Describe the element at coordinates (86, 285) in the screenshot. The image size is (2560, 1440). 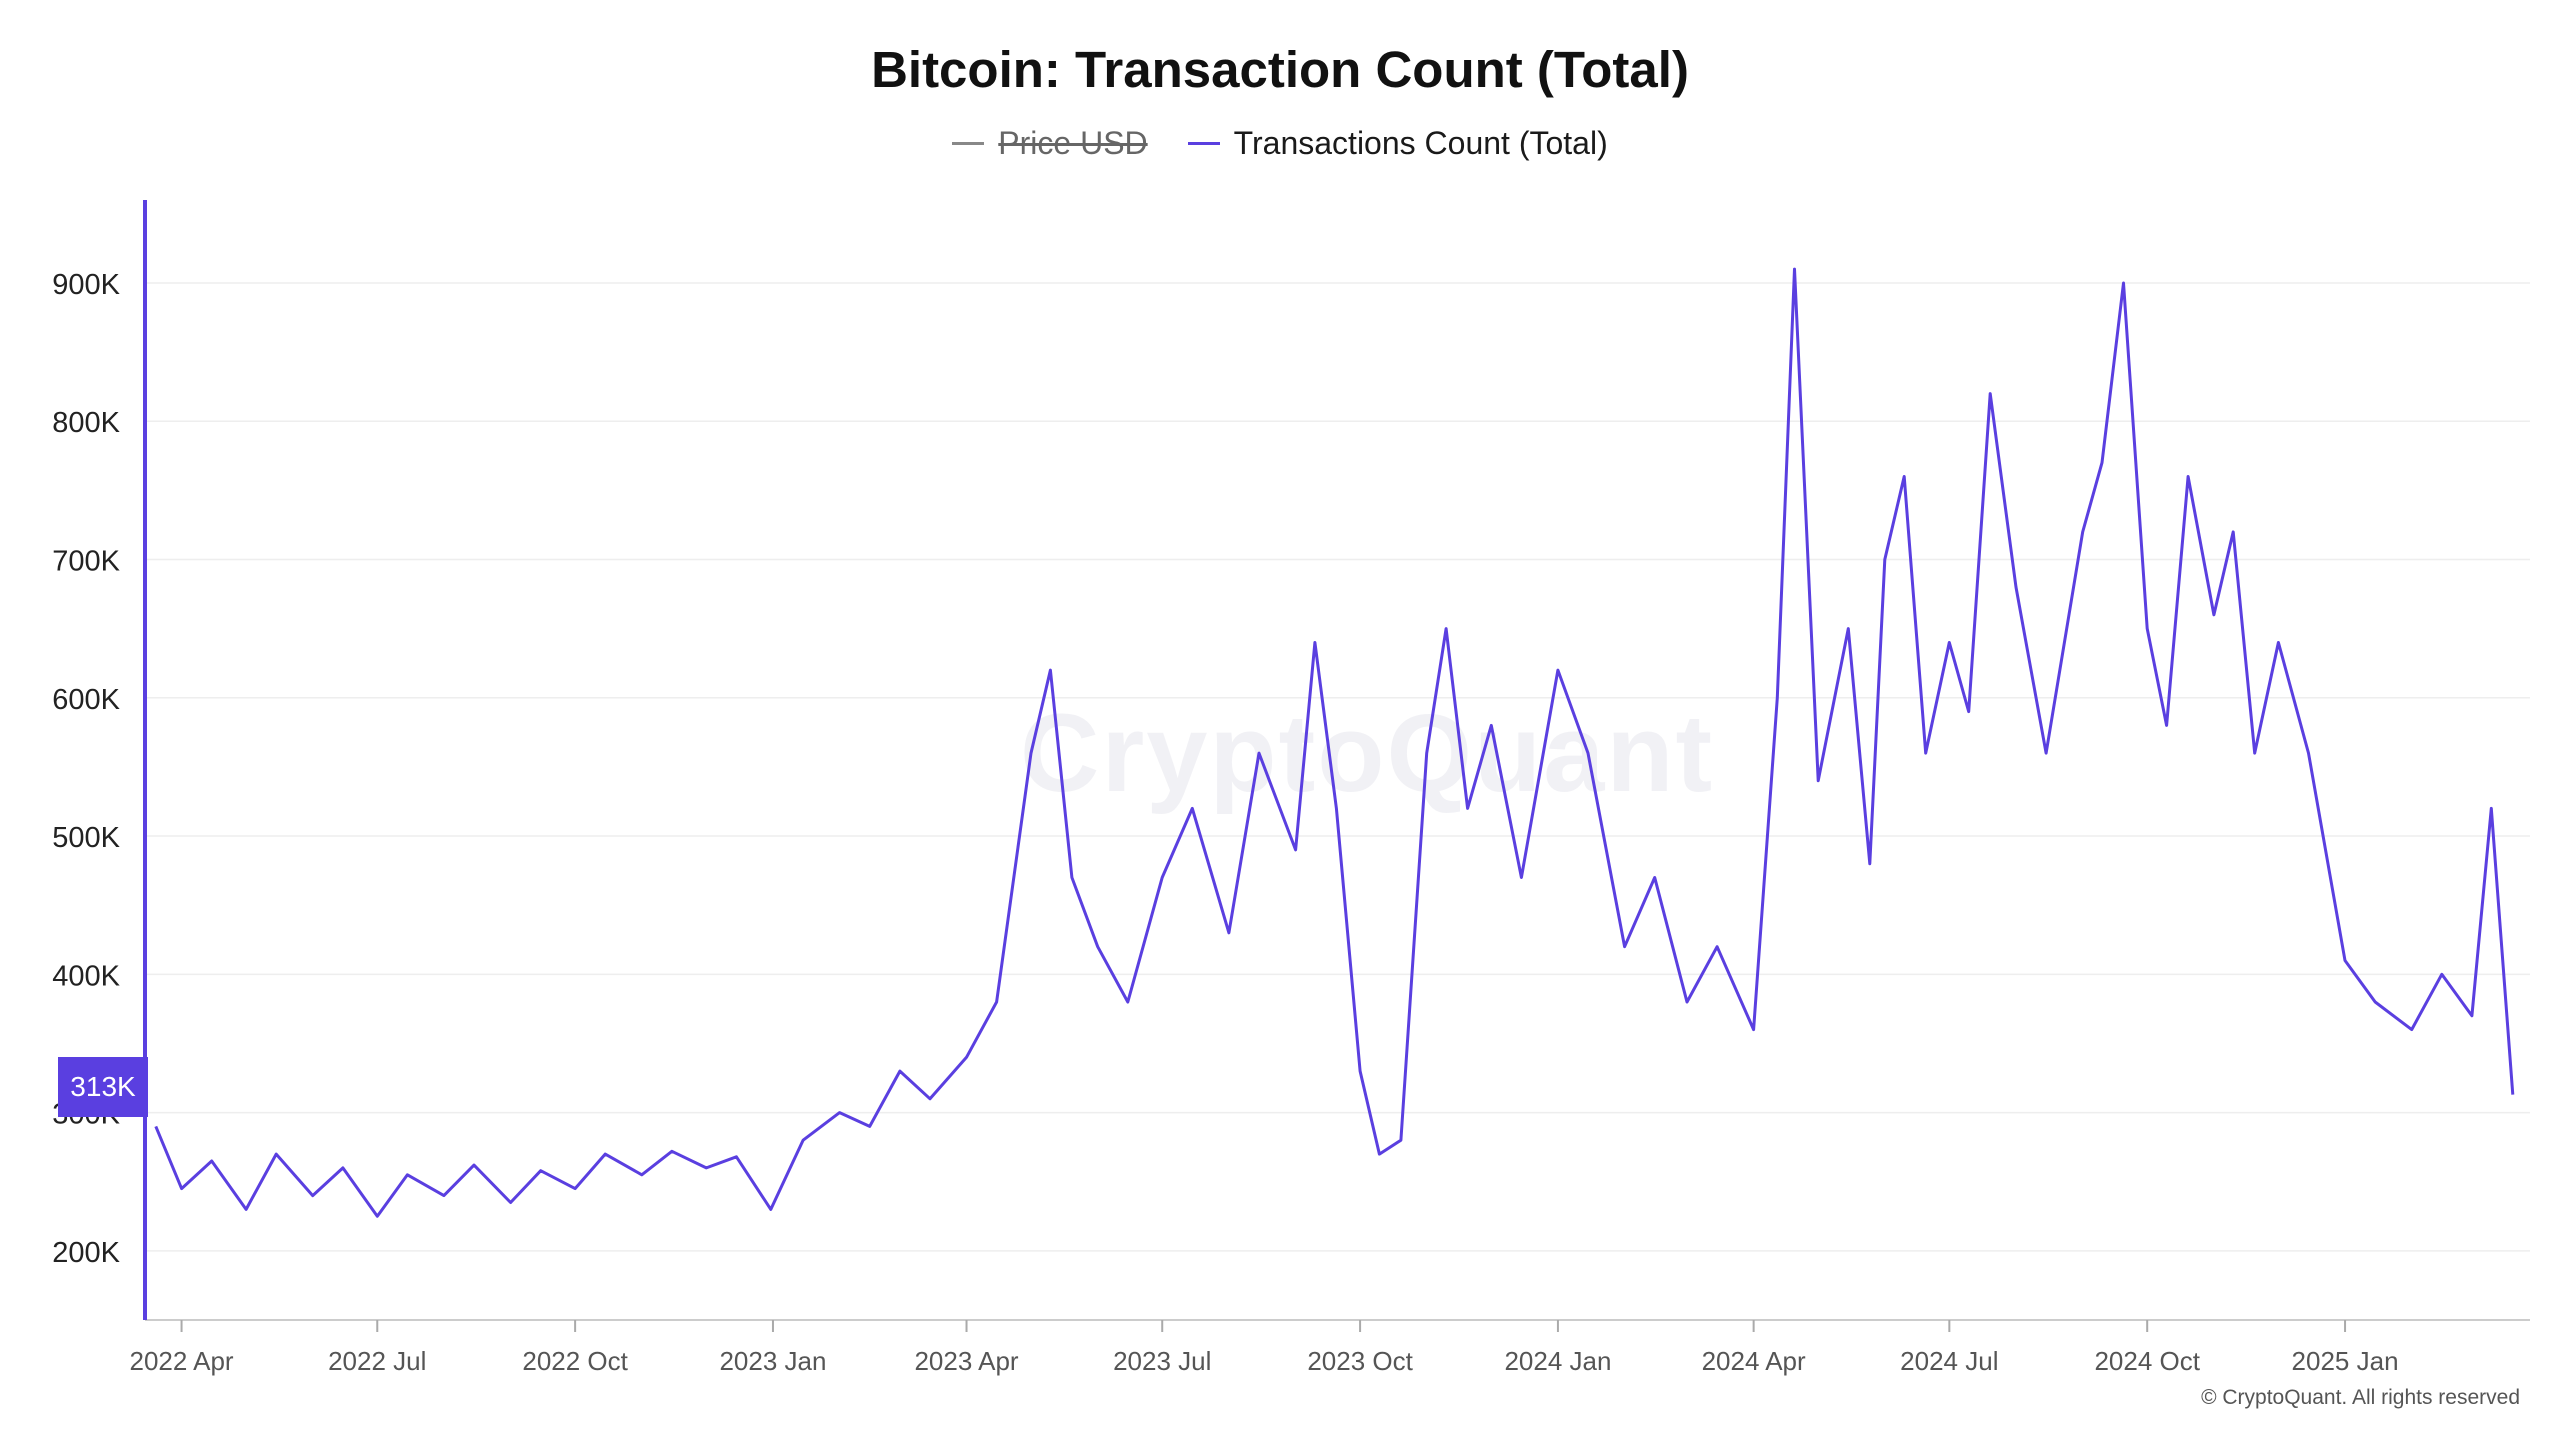
I see `y-tick-label: 900K` at that location.